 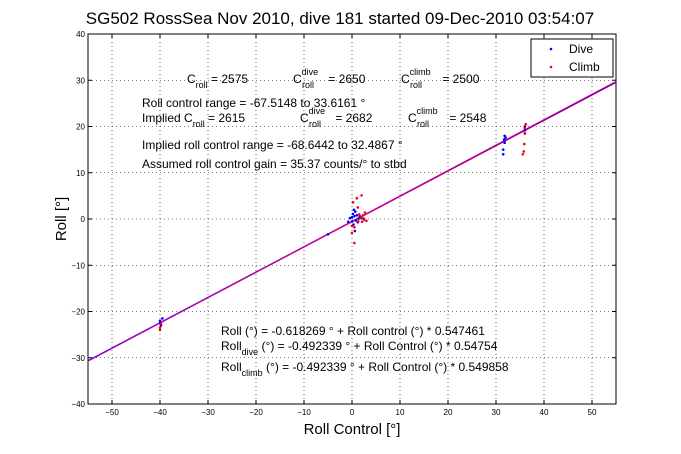 I want to click on implied-c-dive: Cdive roll = 2682, so click(x=336, y=117).